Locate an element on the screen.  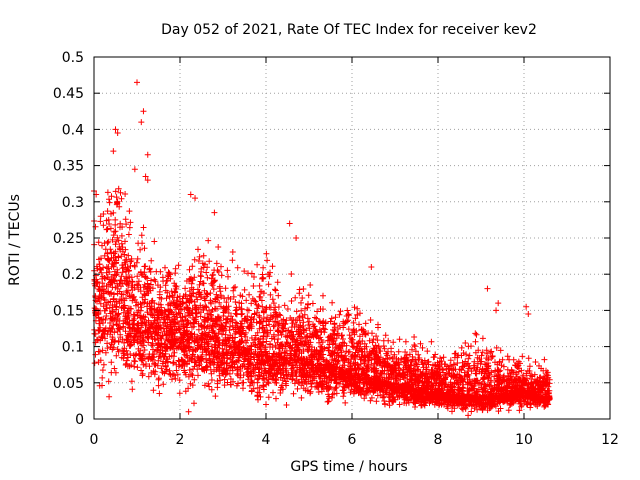
x-axis-label: GPS time / hours is located at coordinates (348, 467).